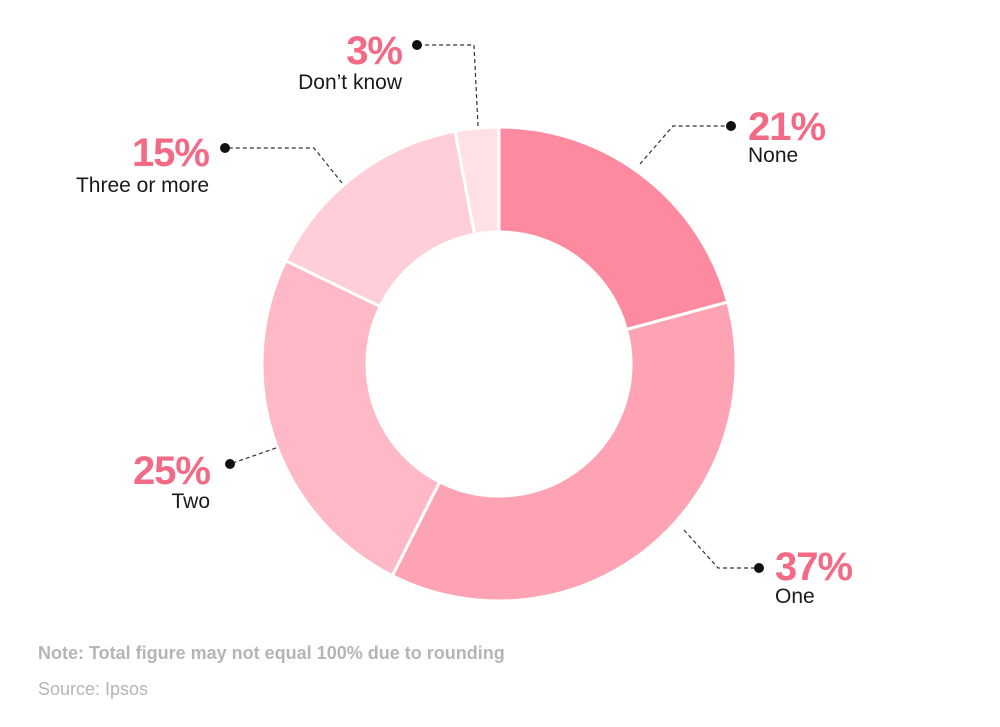 This screenshot has height=727, width=1000. What do you see at coordinates (374, 51) in the screenshot?
I see `value-label: 3%` at bounding box center [374, 51].